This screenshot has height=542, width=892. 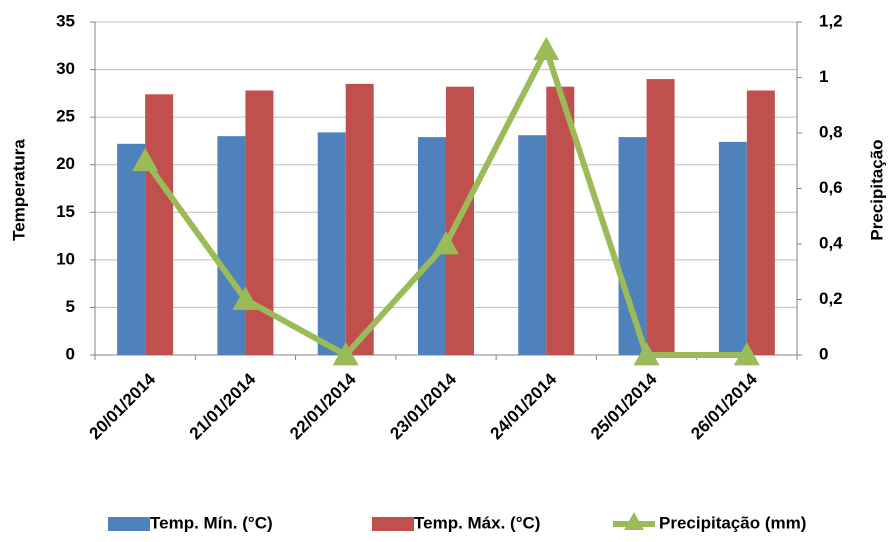 I want to click on y-tick-label: 0, so click(x=70, y=353).